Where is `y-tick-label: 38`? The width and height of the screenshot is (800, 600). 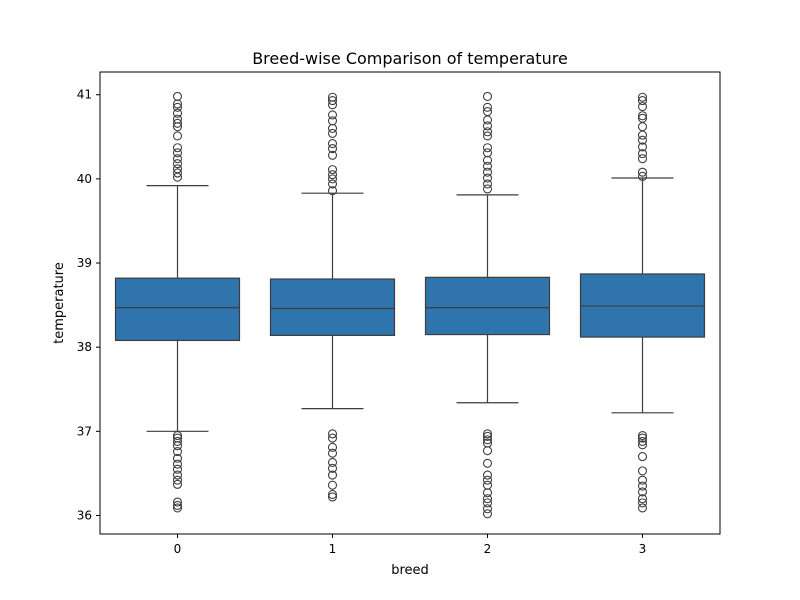 y-tick-label: 38 is located at coordinates (84, 347).